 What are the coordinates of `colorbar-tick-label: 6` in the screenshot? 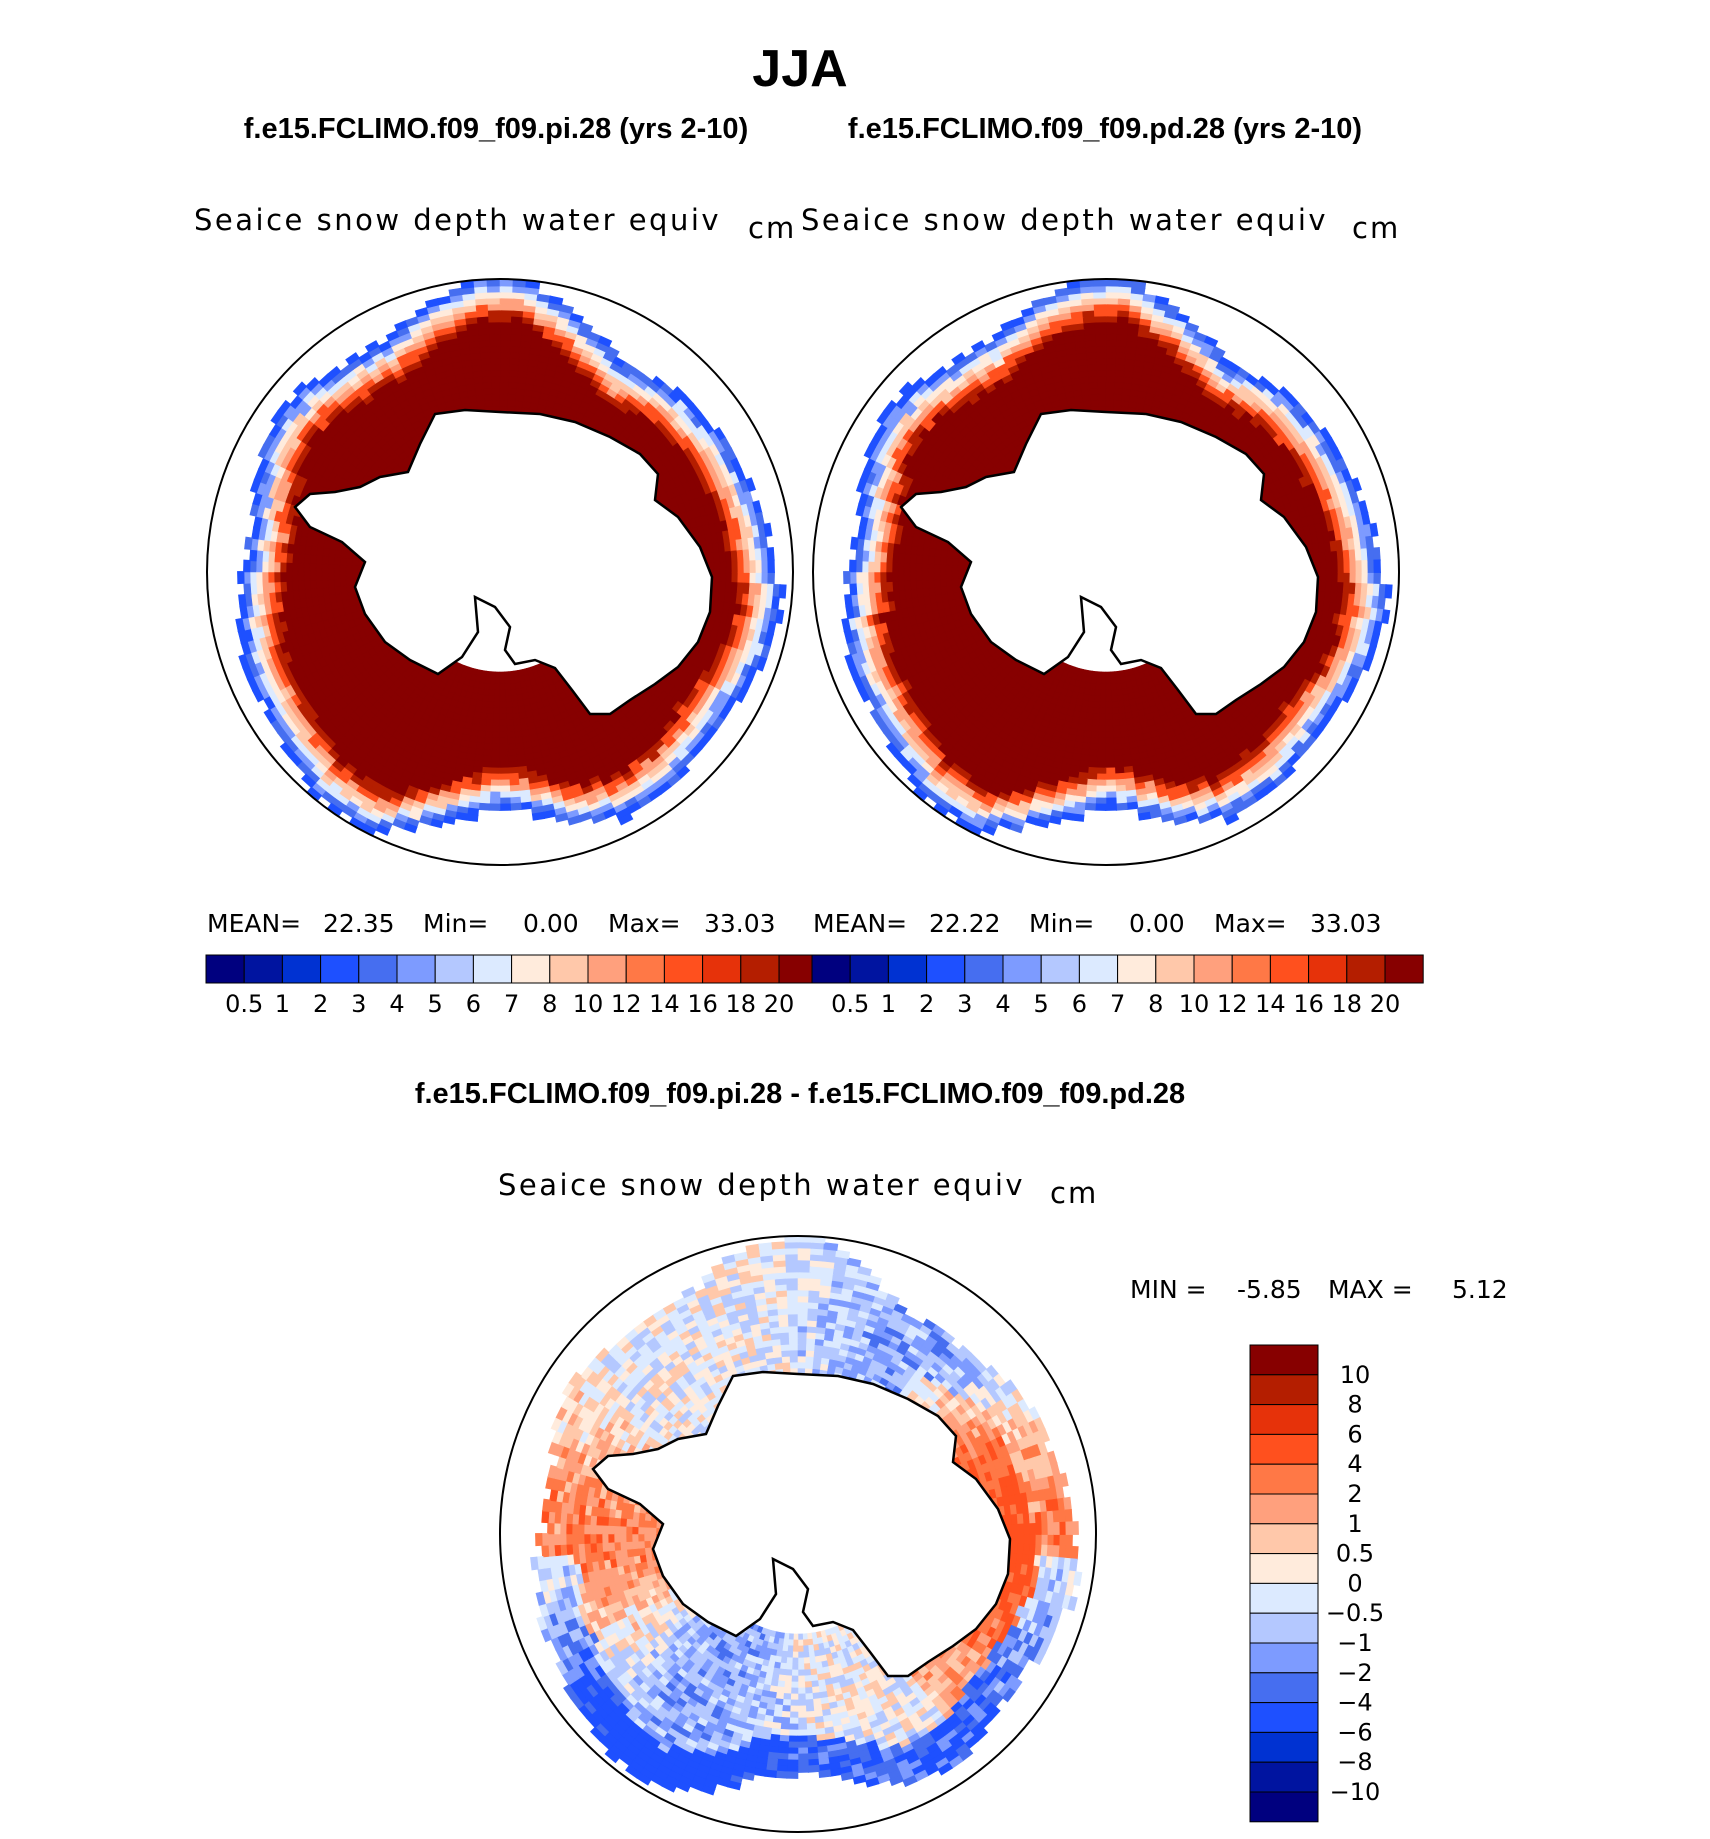 It's located at (473, 1004).